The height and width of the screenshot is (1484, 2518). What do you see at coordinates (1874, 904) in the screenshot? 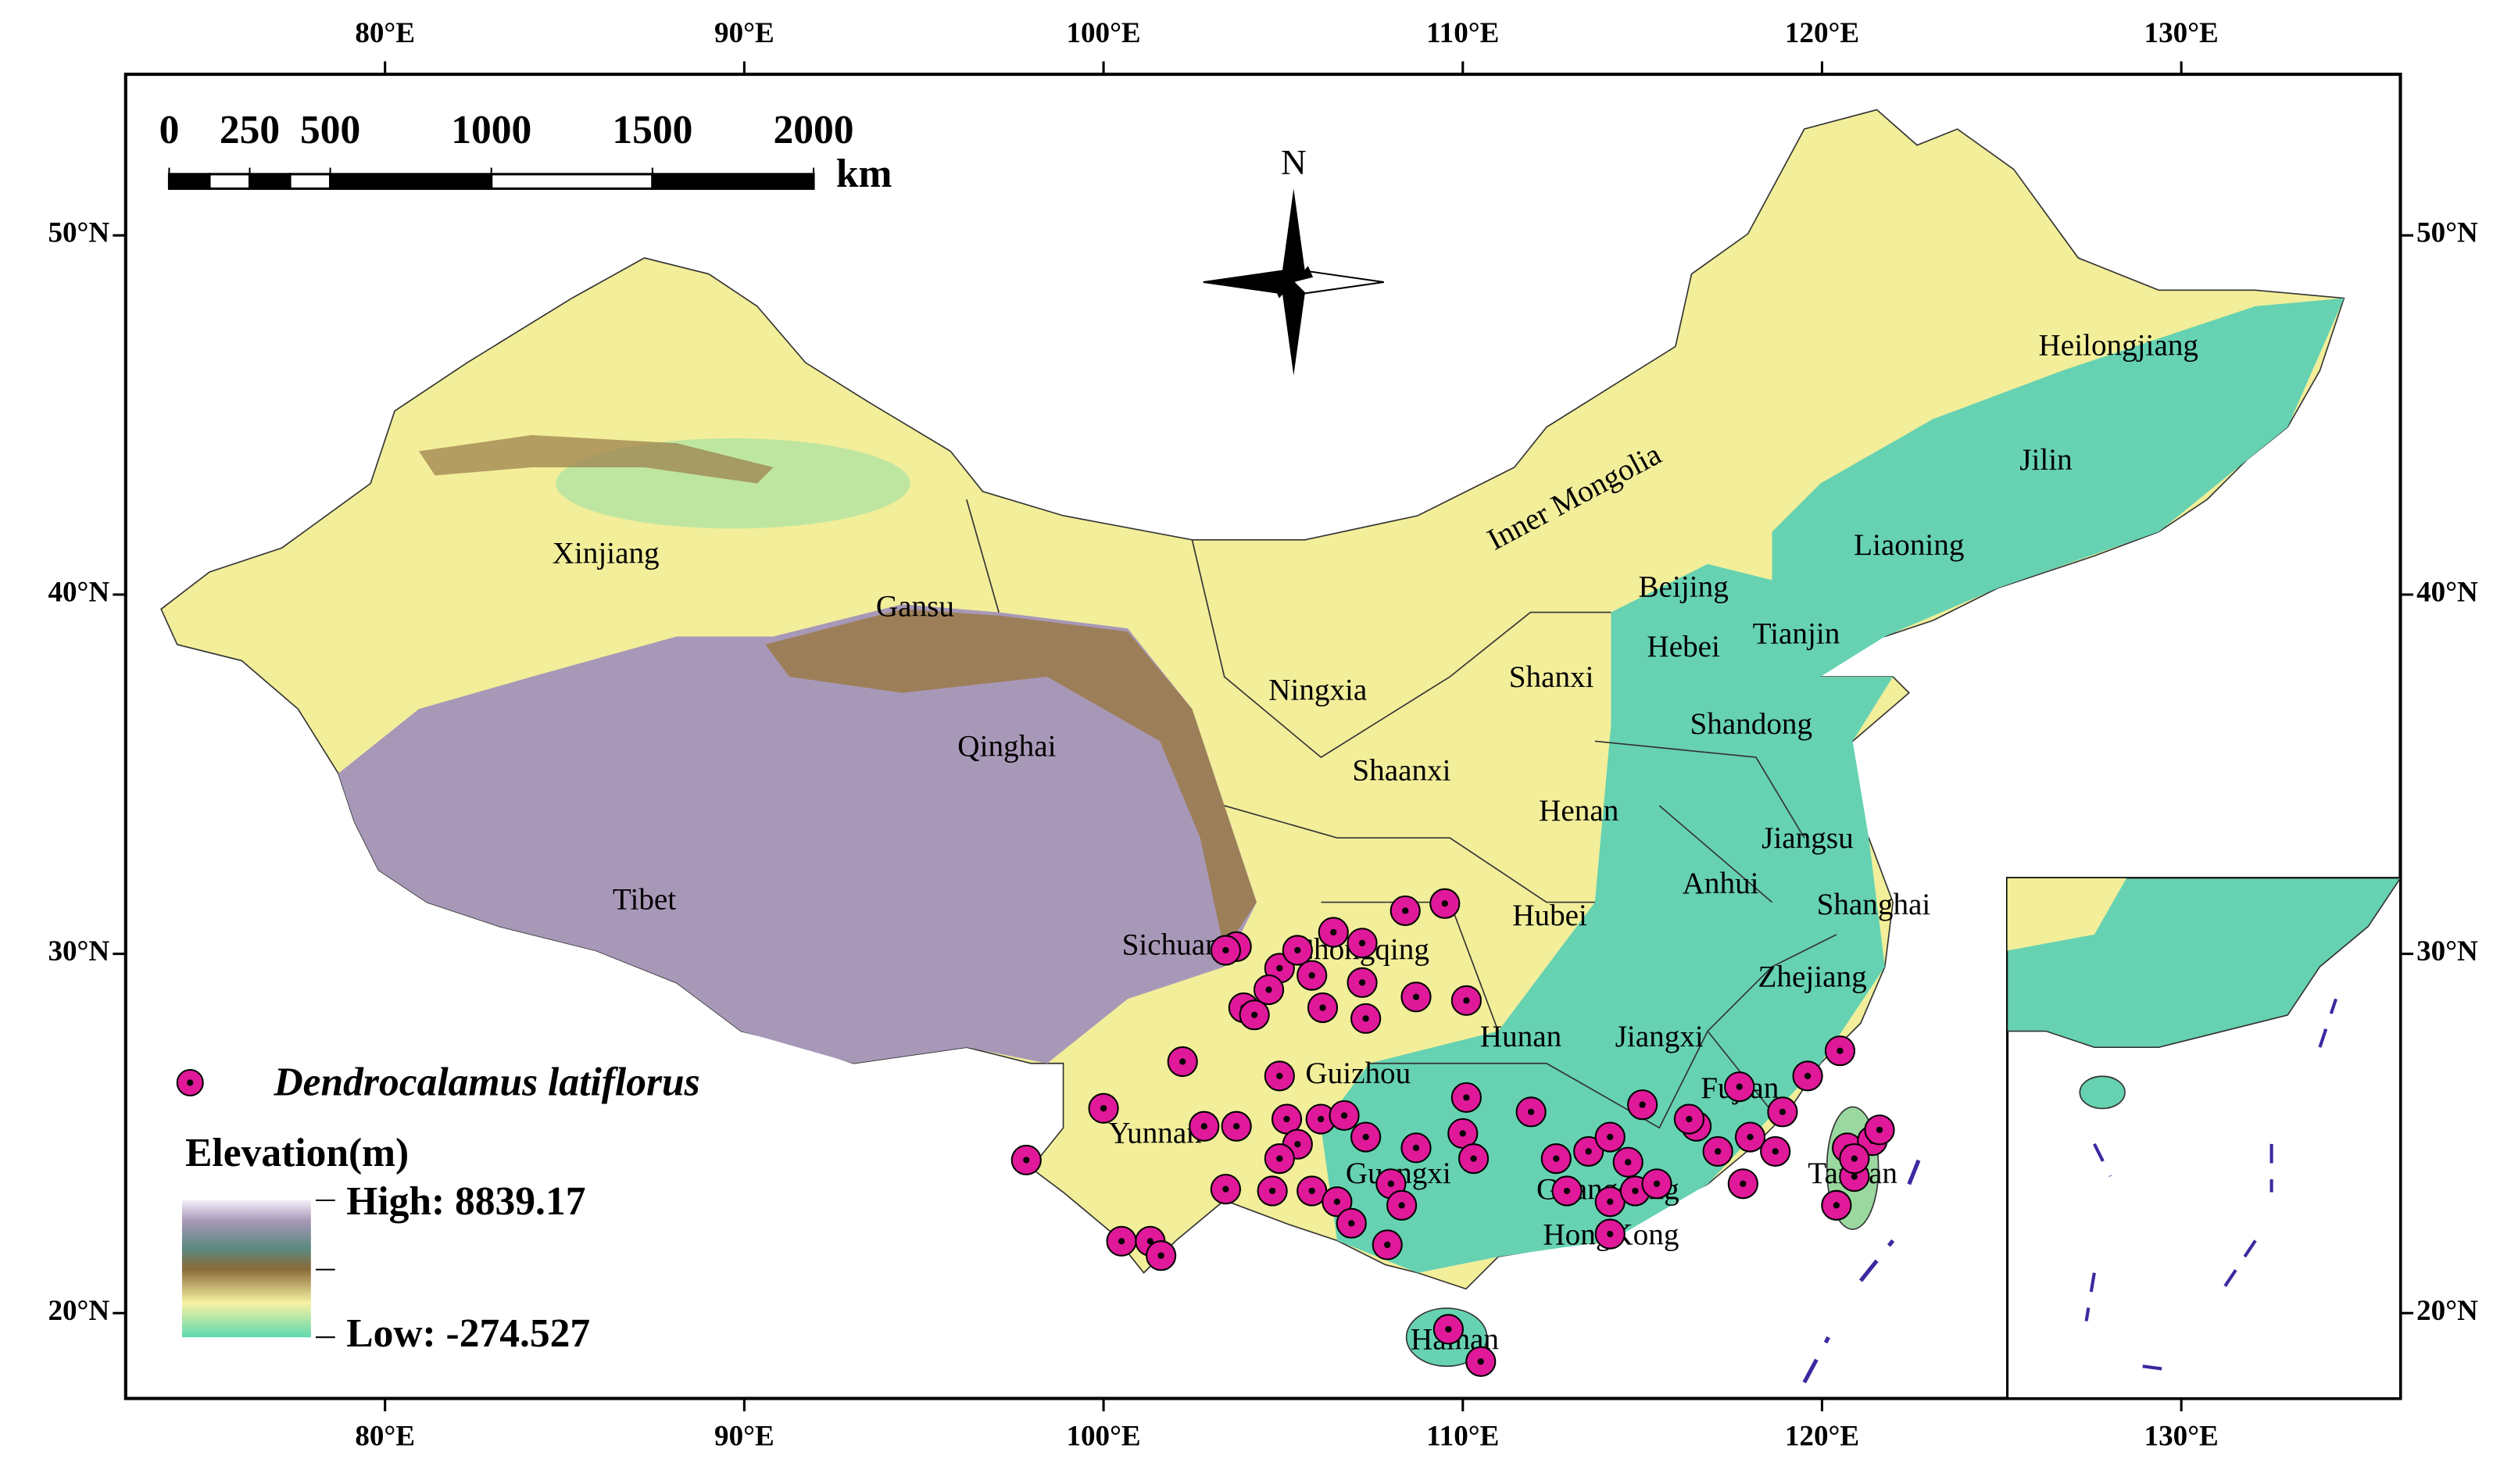
I see `region-label: Shanghai` at bounding box center [1874, 904].